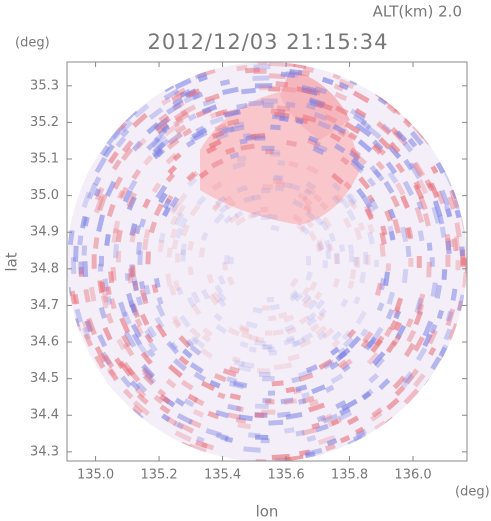 The image size is (491, 521). What do you see at coordinates (44, 195) in the screenshot?
I see `y-tick-label: 35.0` at bounding box center [44, 195].